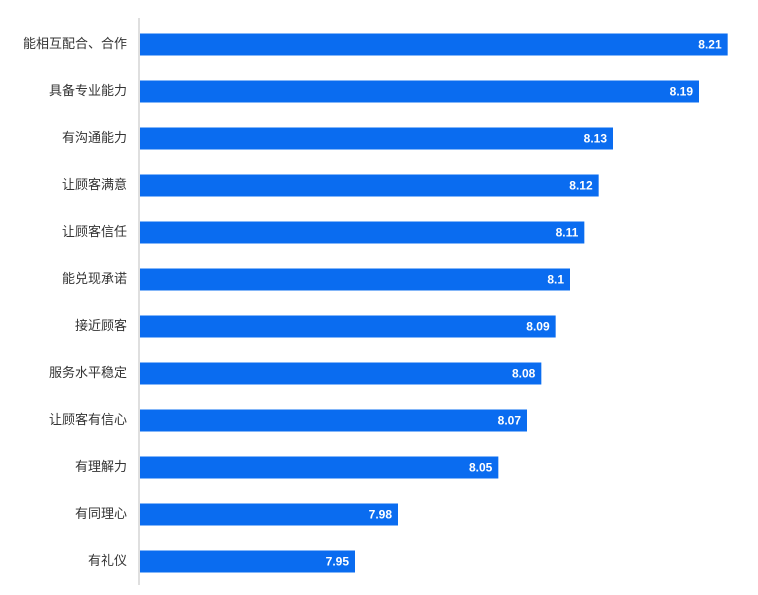  I want to click on category-label: 有理解力, so click(101, 467).